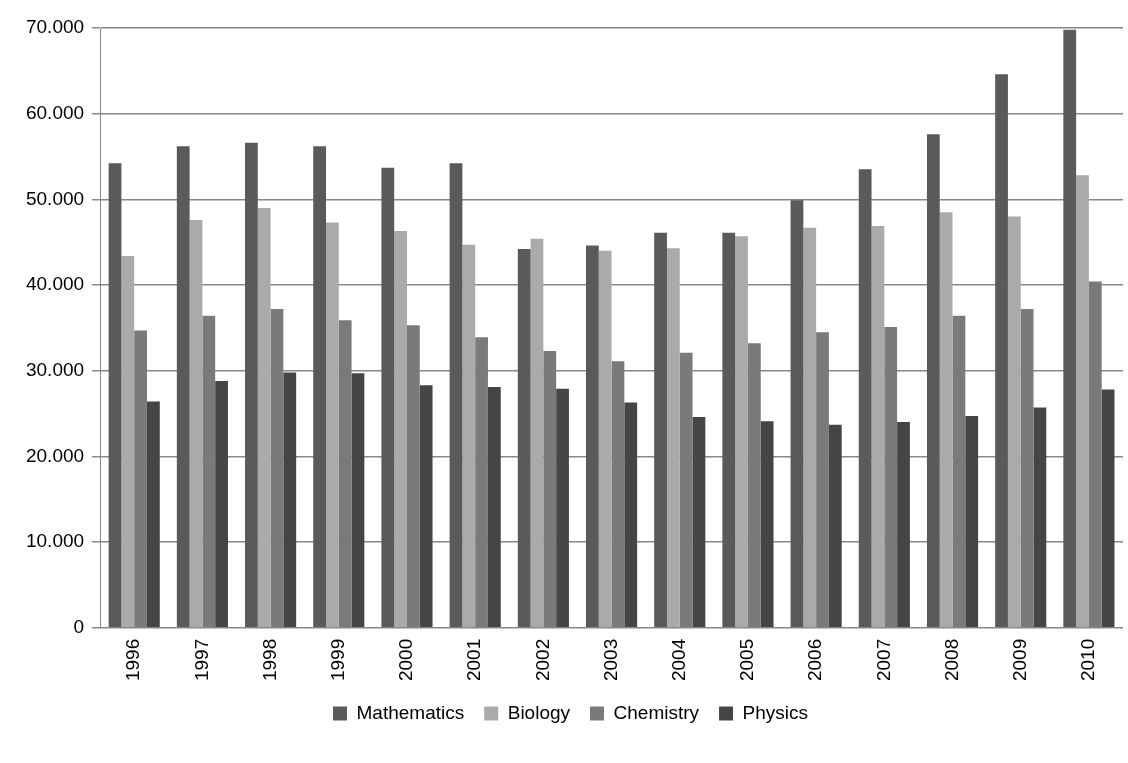  Describe the element at coordinates (55, 198) in the screenshot. I see `y-tick-label: 50.000` at that location.